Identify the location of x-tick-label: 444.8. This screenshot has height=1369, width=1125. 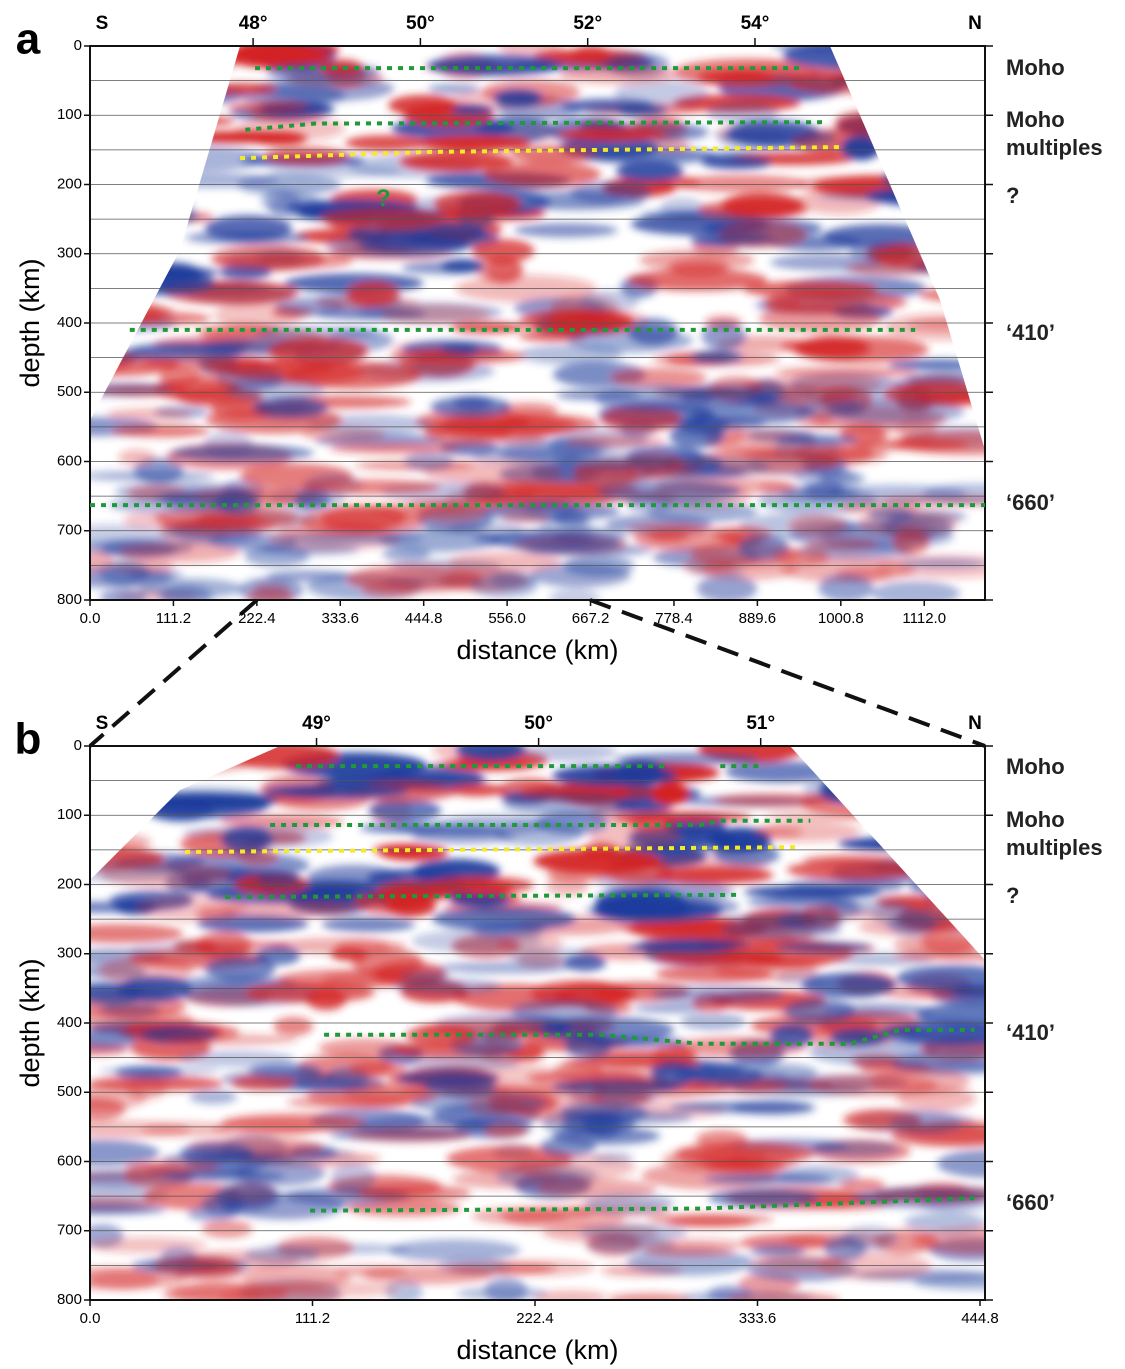
(424, 618).